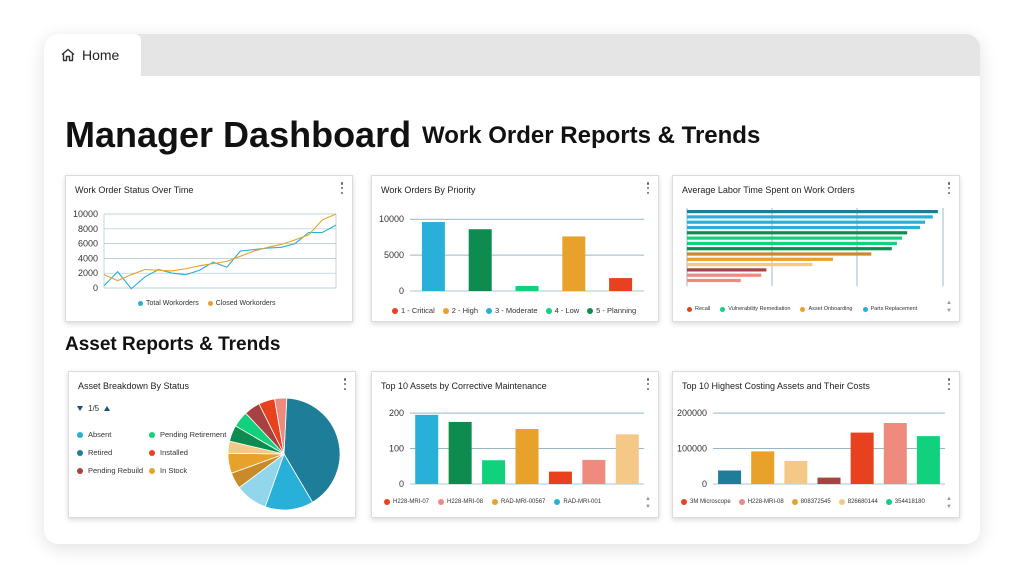 The image size is (1024, 586). I want to click on legend-label: 5 - Planning, so click(616, 310).